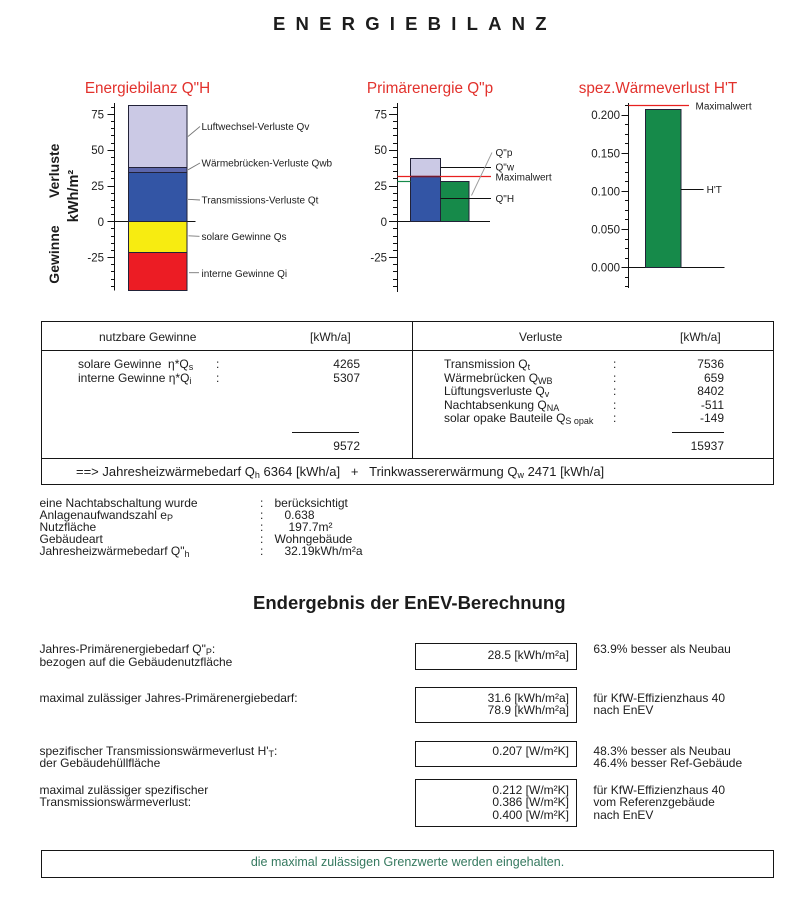 The height and width of the screenshot is (897, 799). What do you see at coordinates (605, 231) in the screenshot?
I see `svg-text: 0.050` at bounding box center [605, 231].